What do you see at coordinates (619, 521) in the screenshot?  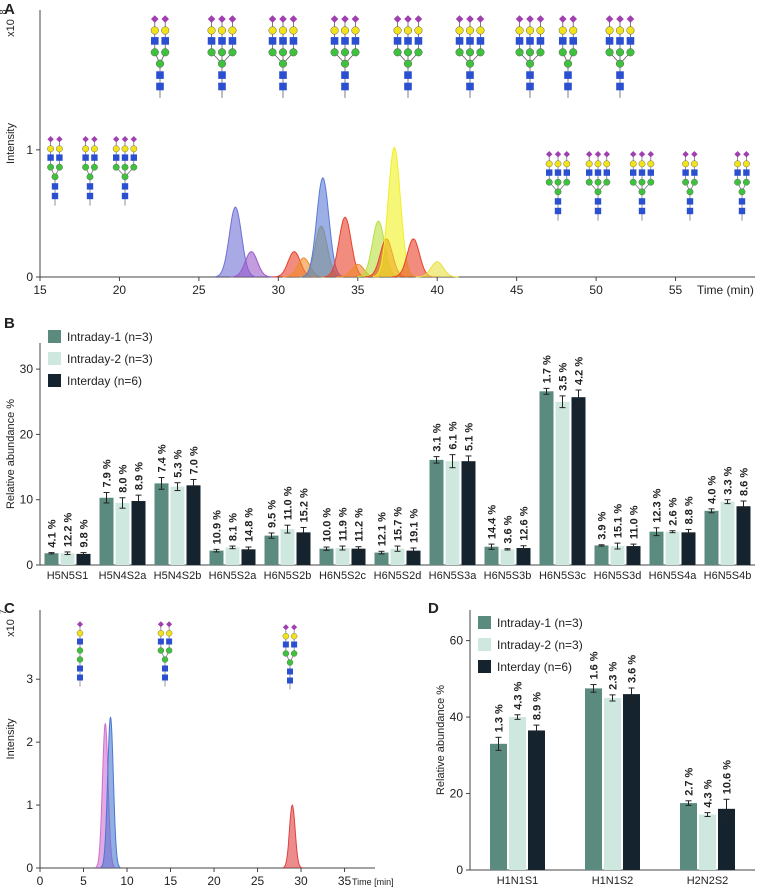 I see `cv-label: 15.1 %` at bounding box center [619, 521].